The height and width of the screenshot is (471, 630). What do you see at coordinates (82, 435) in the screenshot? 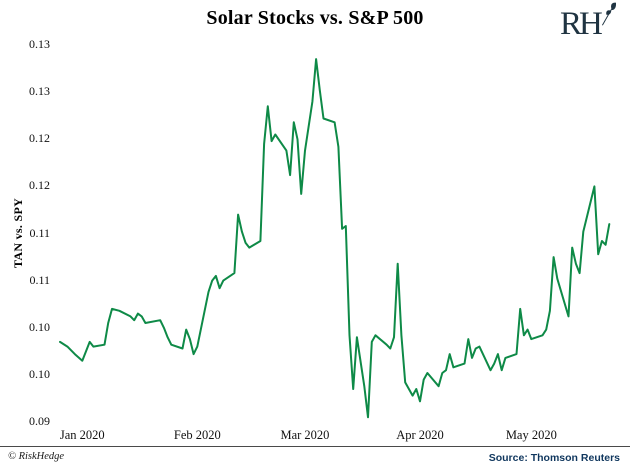
I see `x-tick-label: Jan 2020` at bounding box center [82, 435].